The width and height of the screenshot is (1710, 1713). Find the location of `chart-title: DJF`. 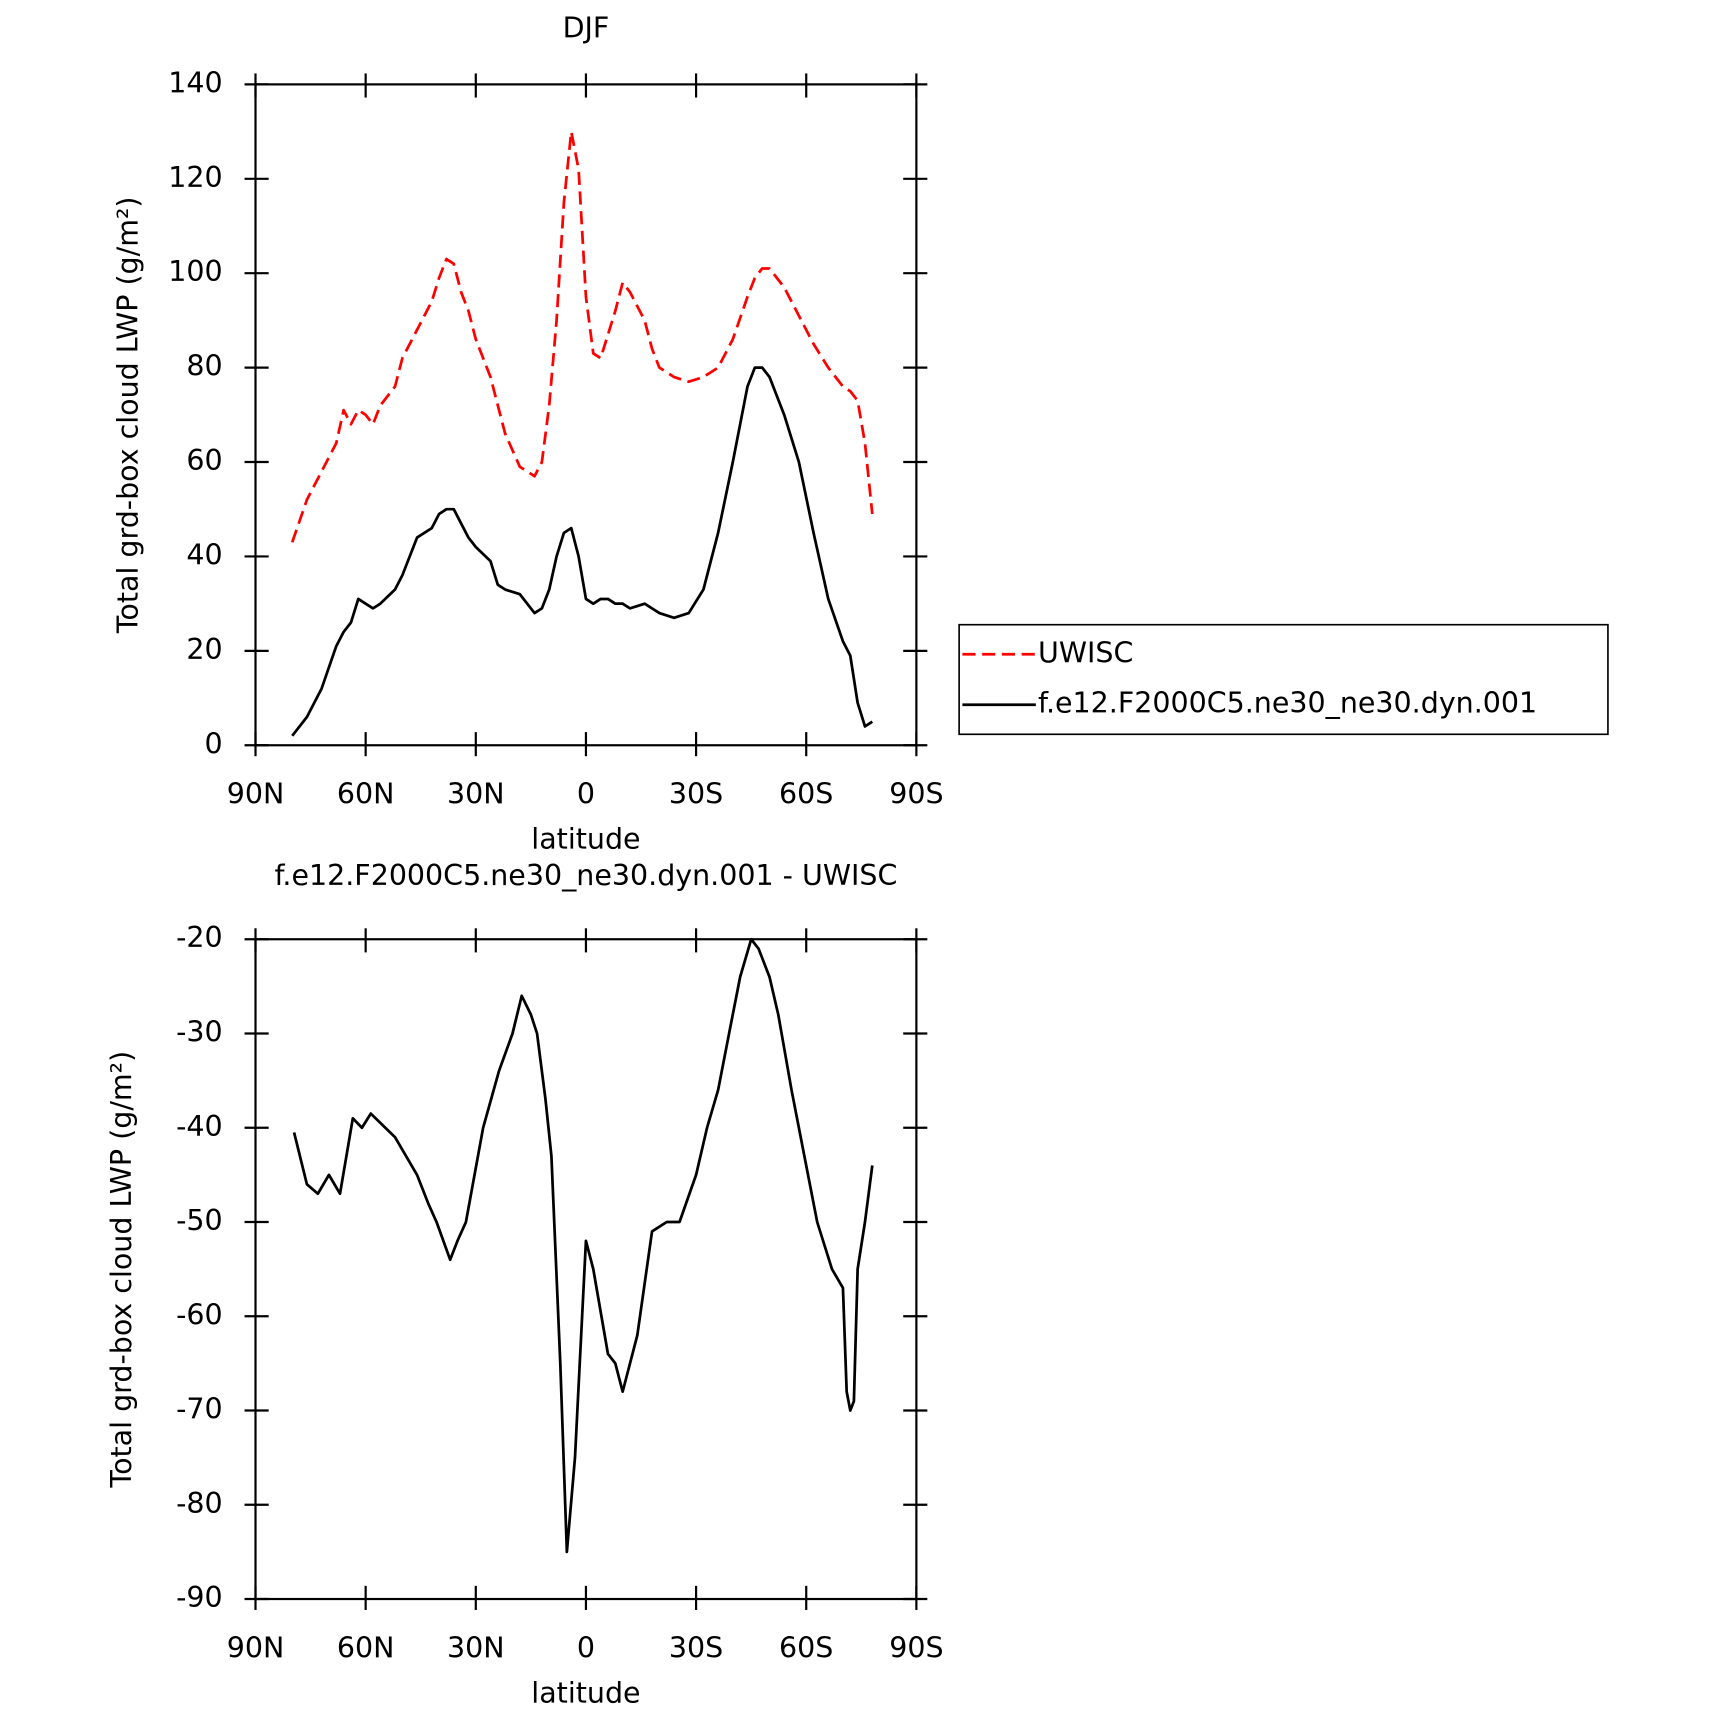

chart-title: DJF is located at coordinates (586, 28).